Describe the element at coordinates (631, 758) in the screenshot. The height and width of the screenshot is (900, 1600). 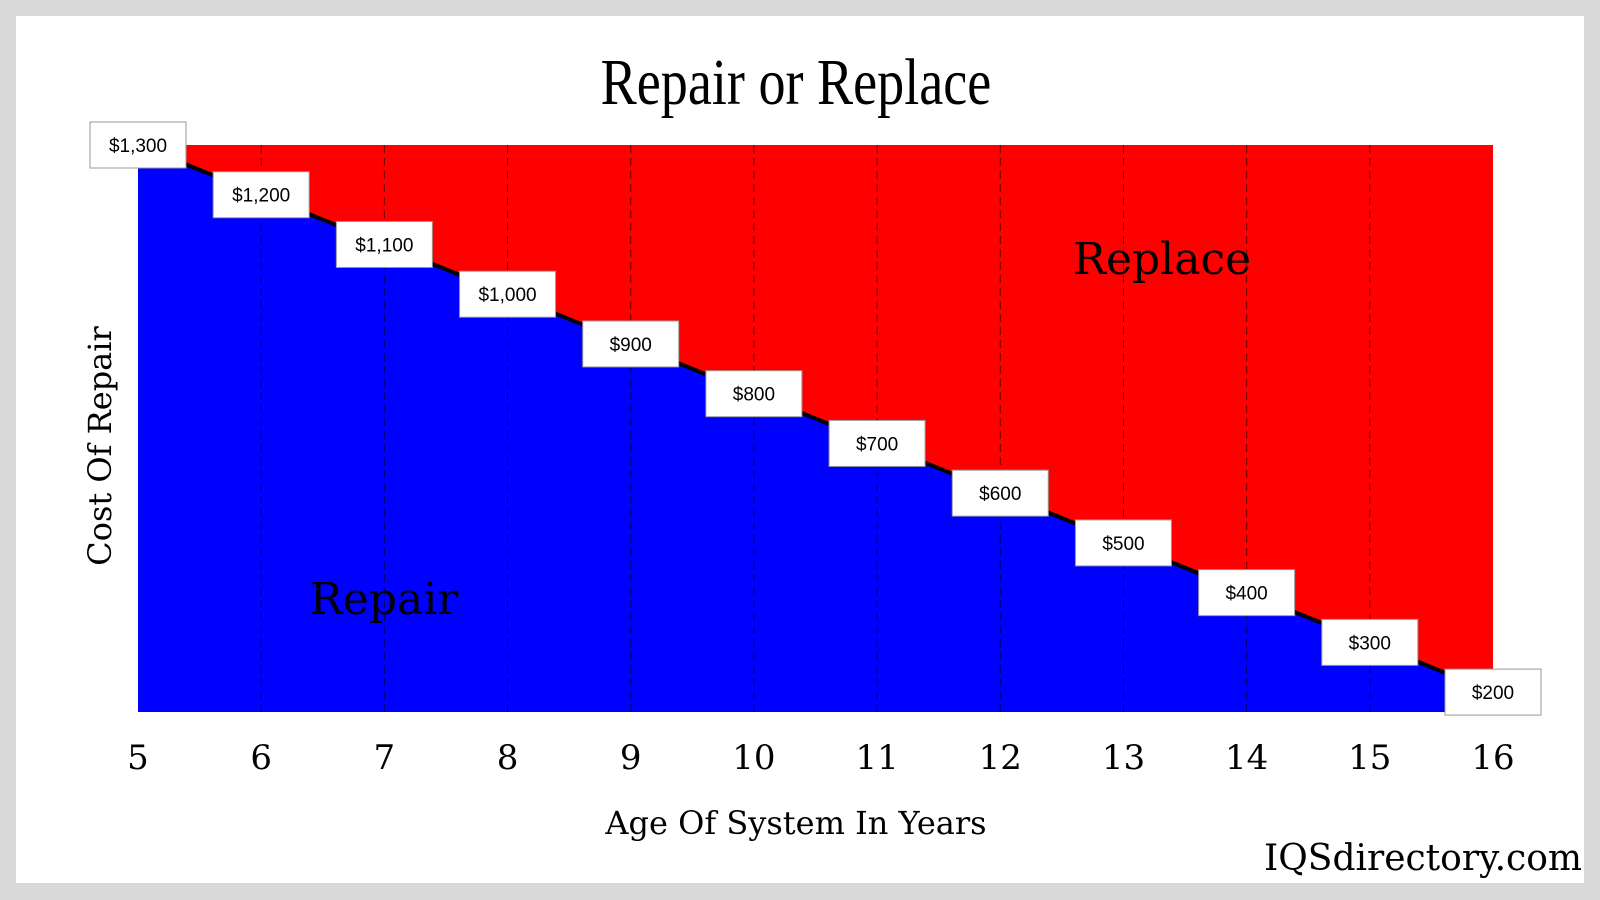
I see `x-tick-label: 9` at that location.